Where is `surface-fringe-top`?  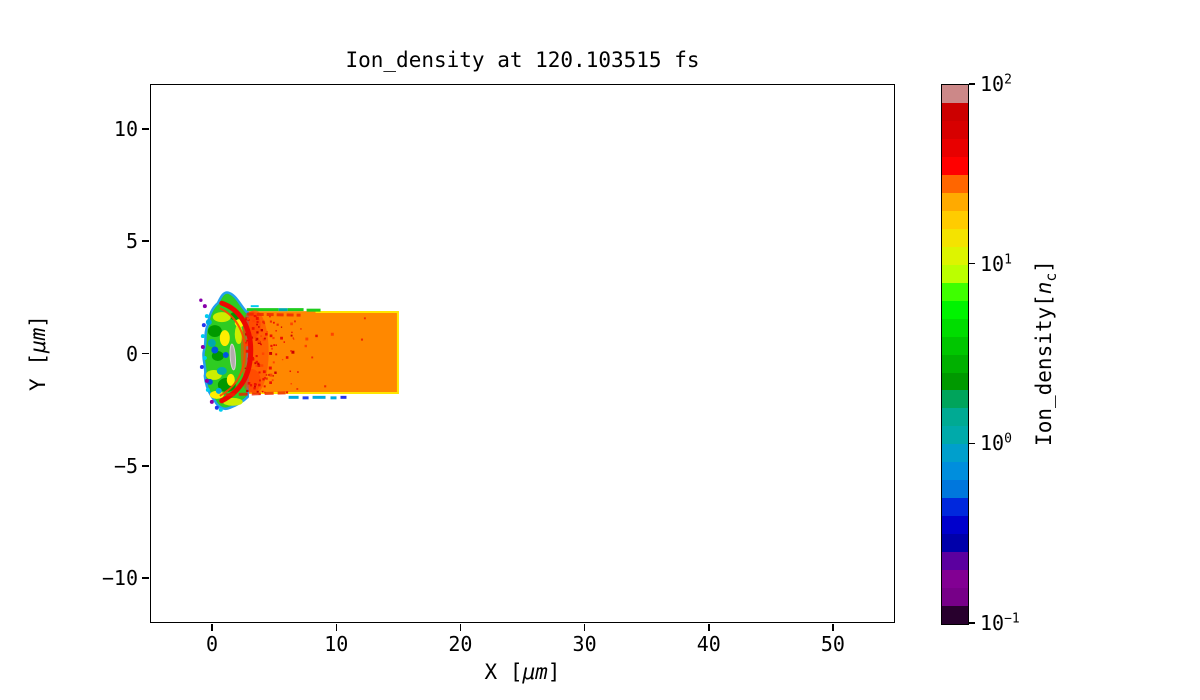
surface-fringe-top is located at coordinates (283, 308).